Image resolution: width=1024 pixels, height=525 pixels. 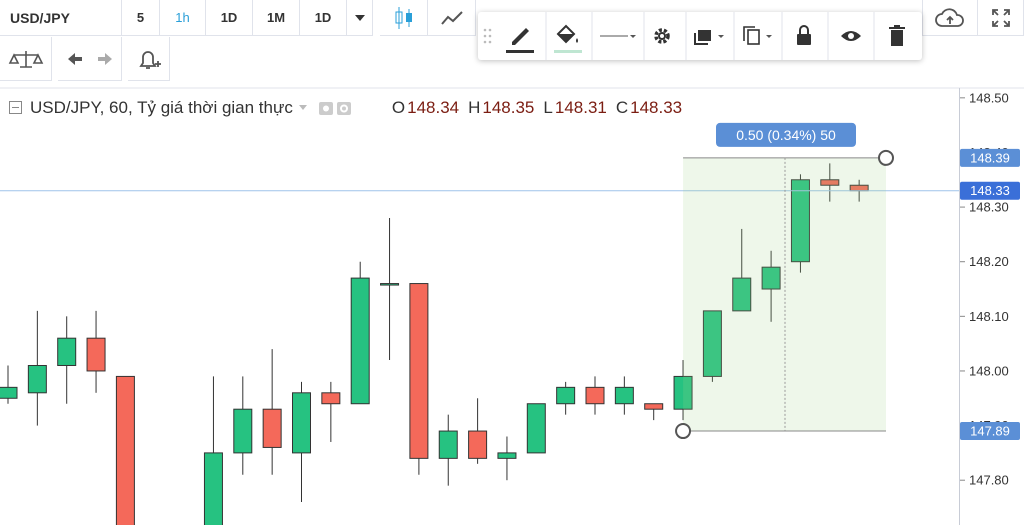 I want to click on scale-icon, so click(x=26, y=59).